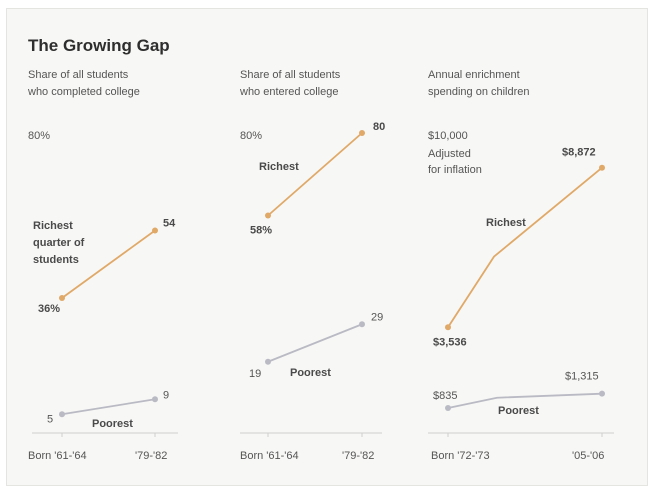 Image resolution: width=655 pixels, height=491 pixels. What do you see at coordinates (310, 373) in the screenshot?
I see `panel-2-poorest-series-name: Poorest` at bounding box center [310, 373].